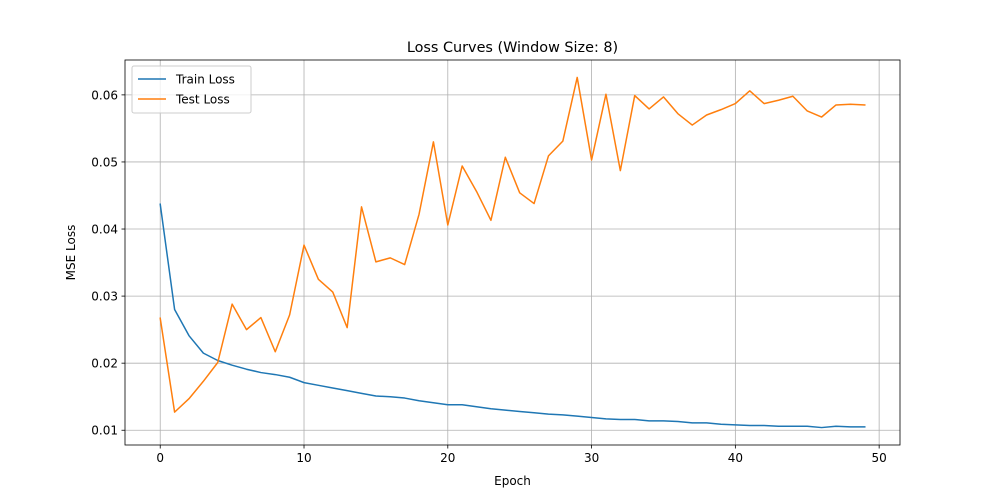  I want to click on y-tick-label: 0.04, so click(104, 230).